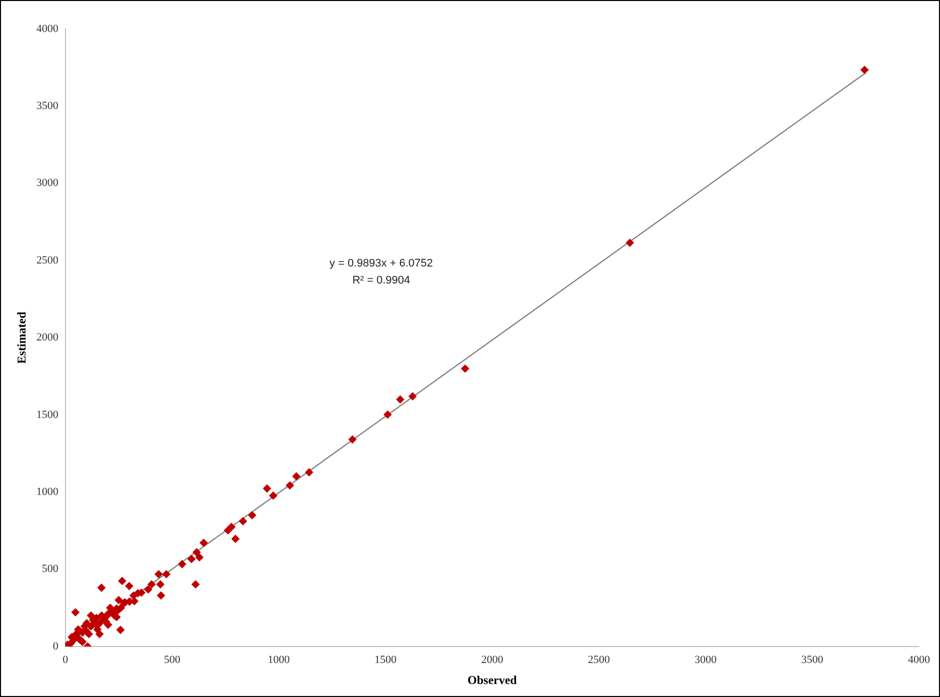 Image resolution: width=940 pixels, height=697 pixels. I want to click on x-tick-label: 1500, so click(385, 660).